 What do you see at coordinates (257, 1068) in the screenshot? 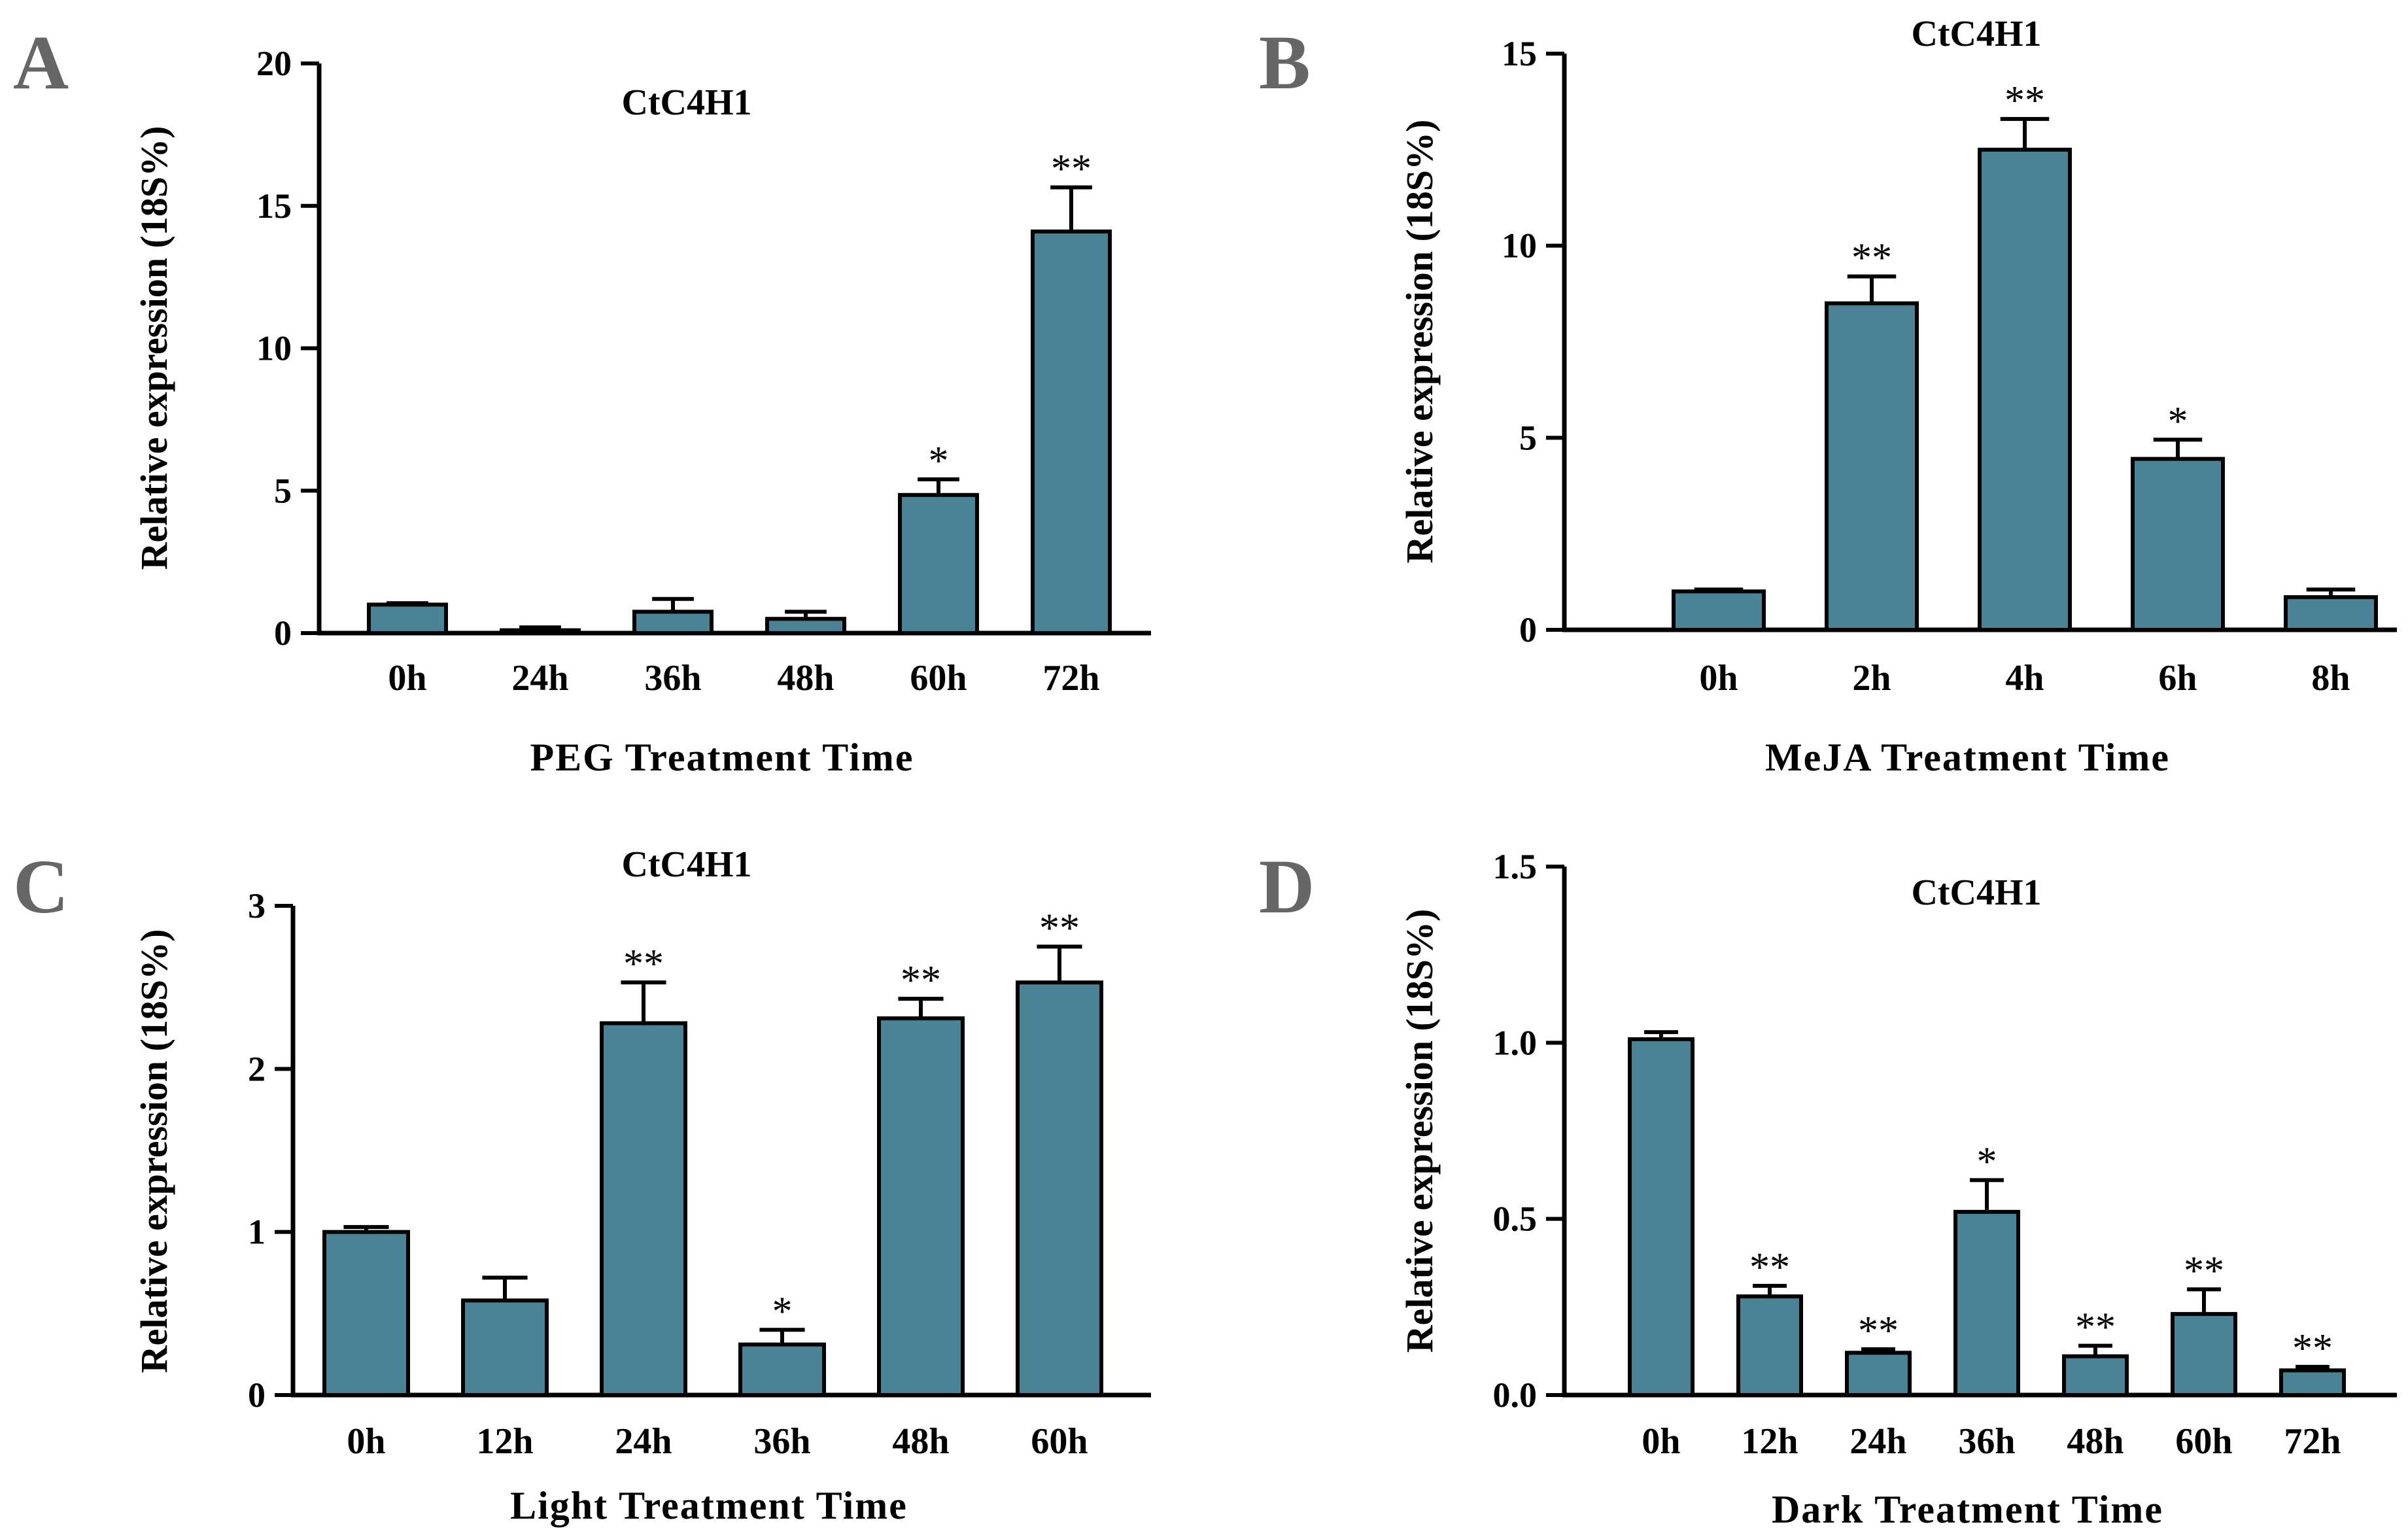
I see `y-tick-label: 2` at bounding box center [257, 1068].